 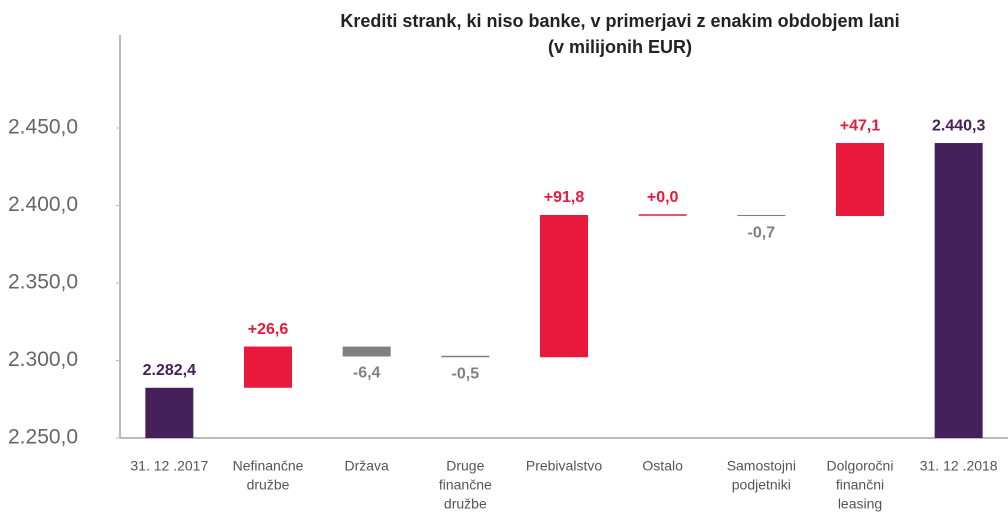 What do you see at coordinates (43, 282) in the screenshot?
I see `y-tick-label: 2.350,0` at bounding box center [43, 282].